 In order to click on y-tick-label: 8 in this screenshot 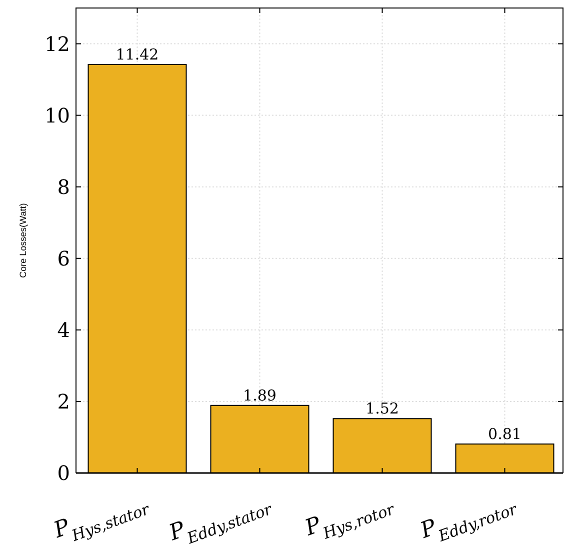, I will do `click(63, 186)`.